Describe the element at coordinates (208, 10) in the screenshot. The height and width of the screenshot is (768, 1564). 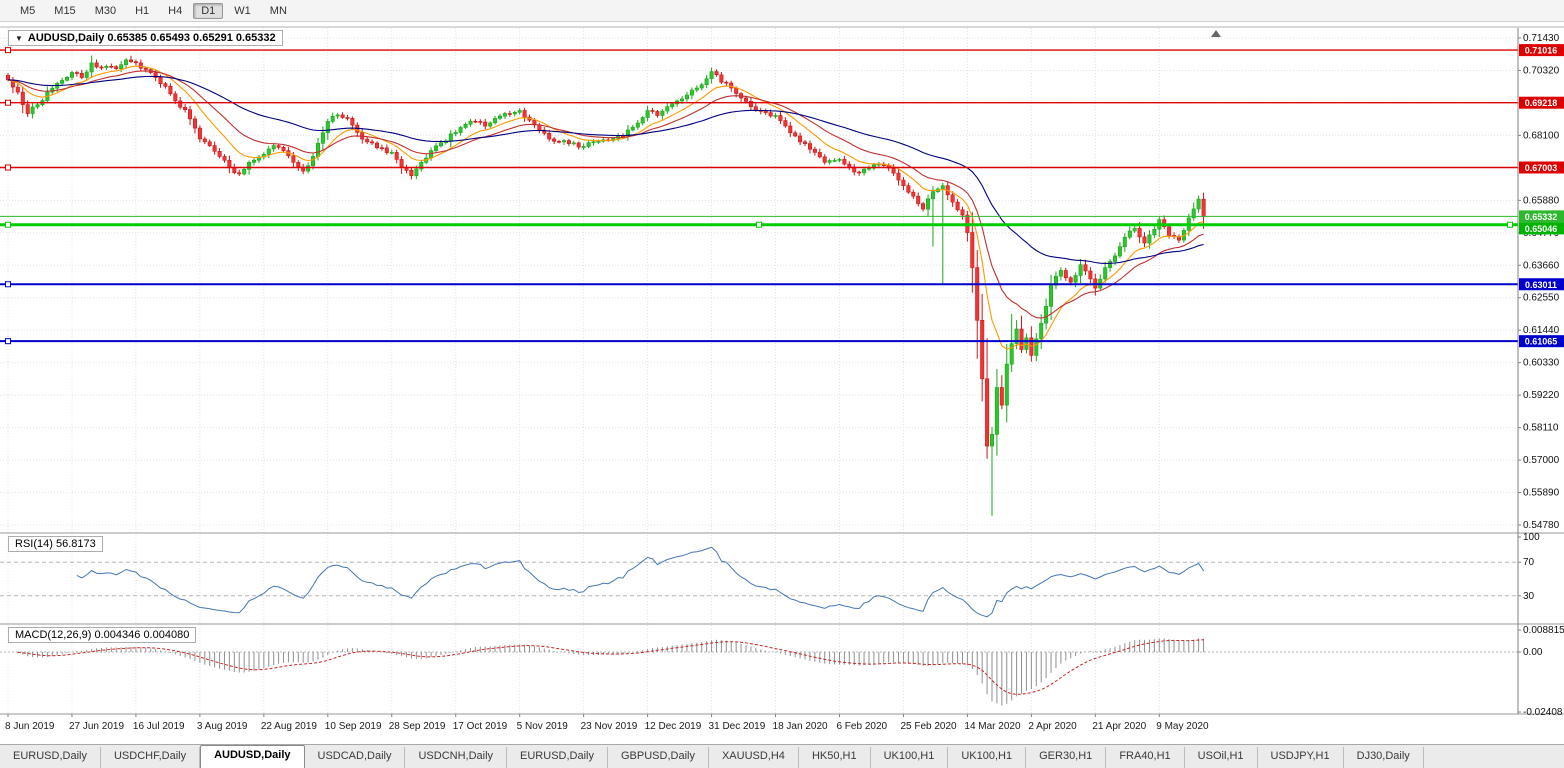
I see `timeframe-button-d1: D1` at that location.